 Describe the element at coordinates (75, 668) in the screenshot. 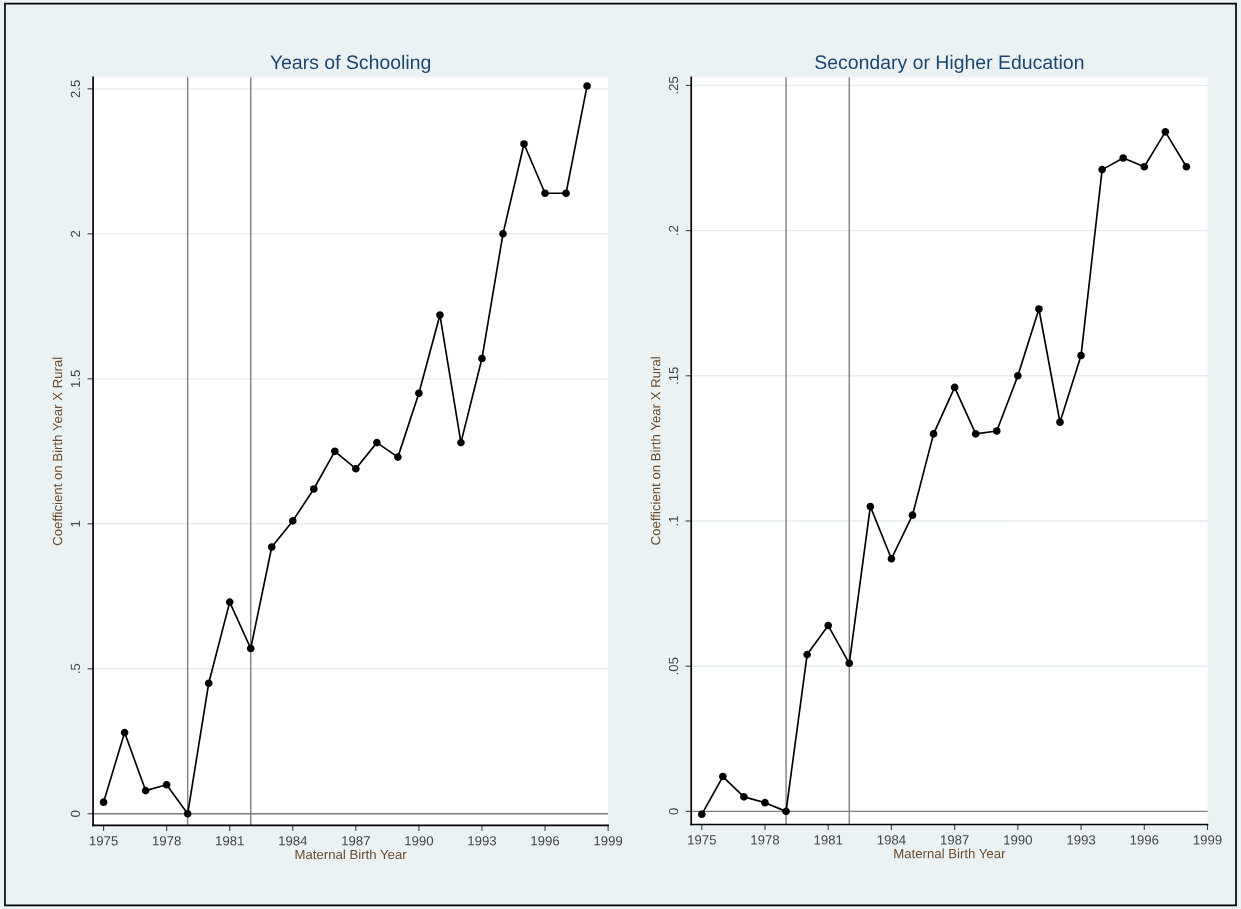

I see `y-tick-label: .5` at that location.